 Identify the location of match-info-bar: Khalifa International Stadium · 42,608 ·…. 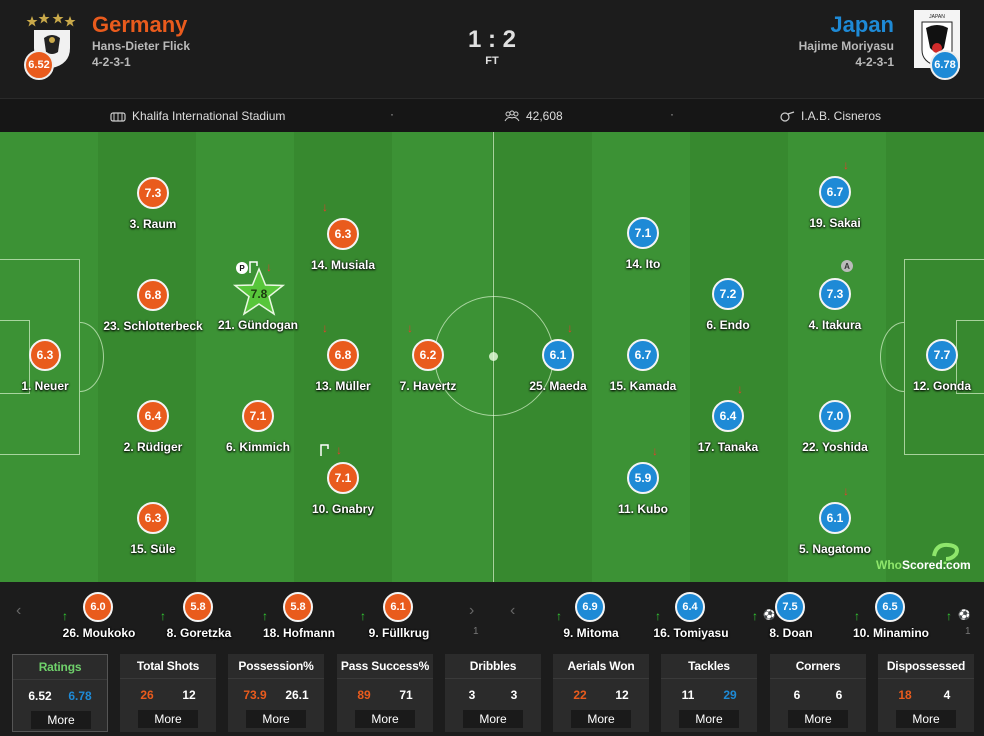
(492, 115).